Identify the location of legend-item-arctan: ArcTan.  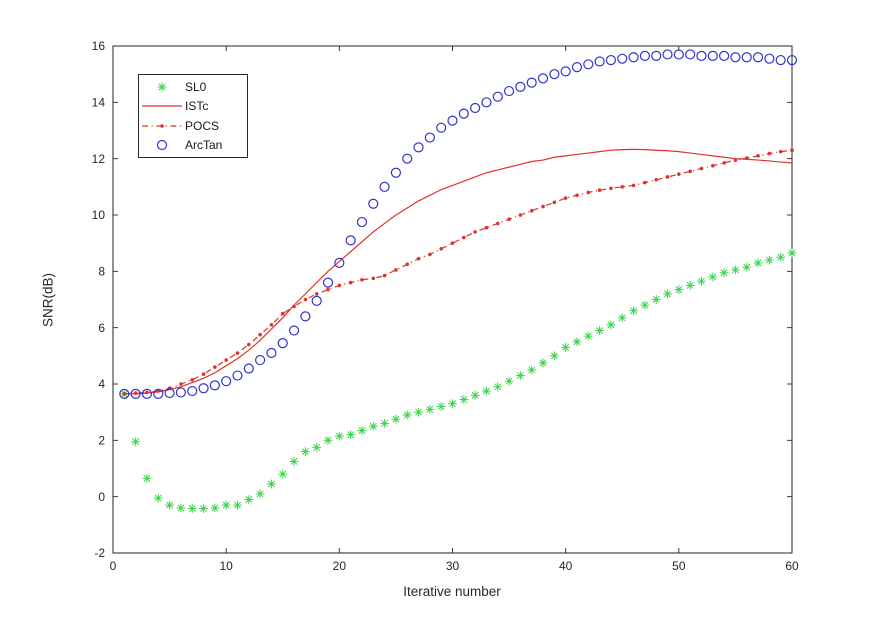
(193, 145).